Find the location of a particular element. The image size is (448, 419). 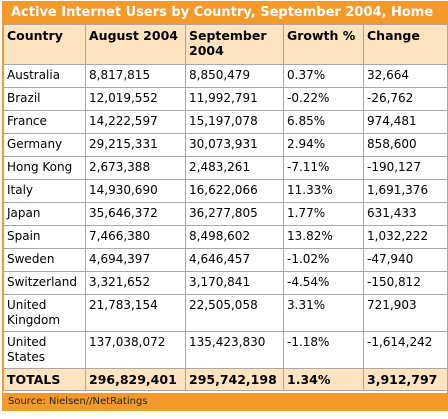

table-cell: 2,673,388 is located at coordinates (135, 168).